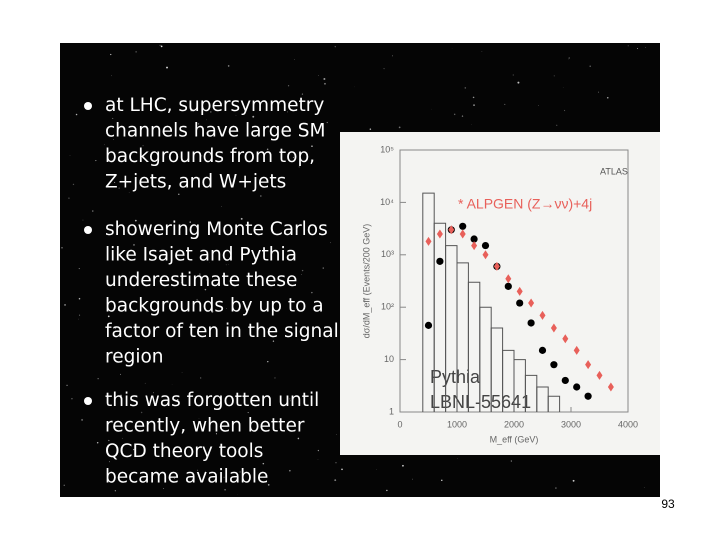  What do you see at coordinates (571, 424) in the screenshot?
I see `x-tick-label: 3000` at bounding box center [571, 424].